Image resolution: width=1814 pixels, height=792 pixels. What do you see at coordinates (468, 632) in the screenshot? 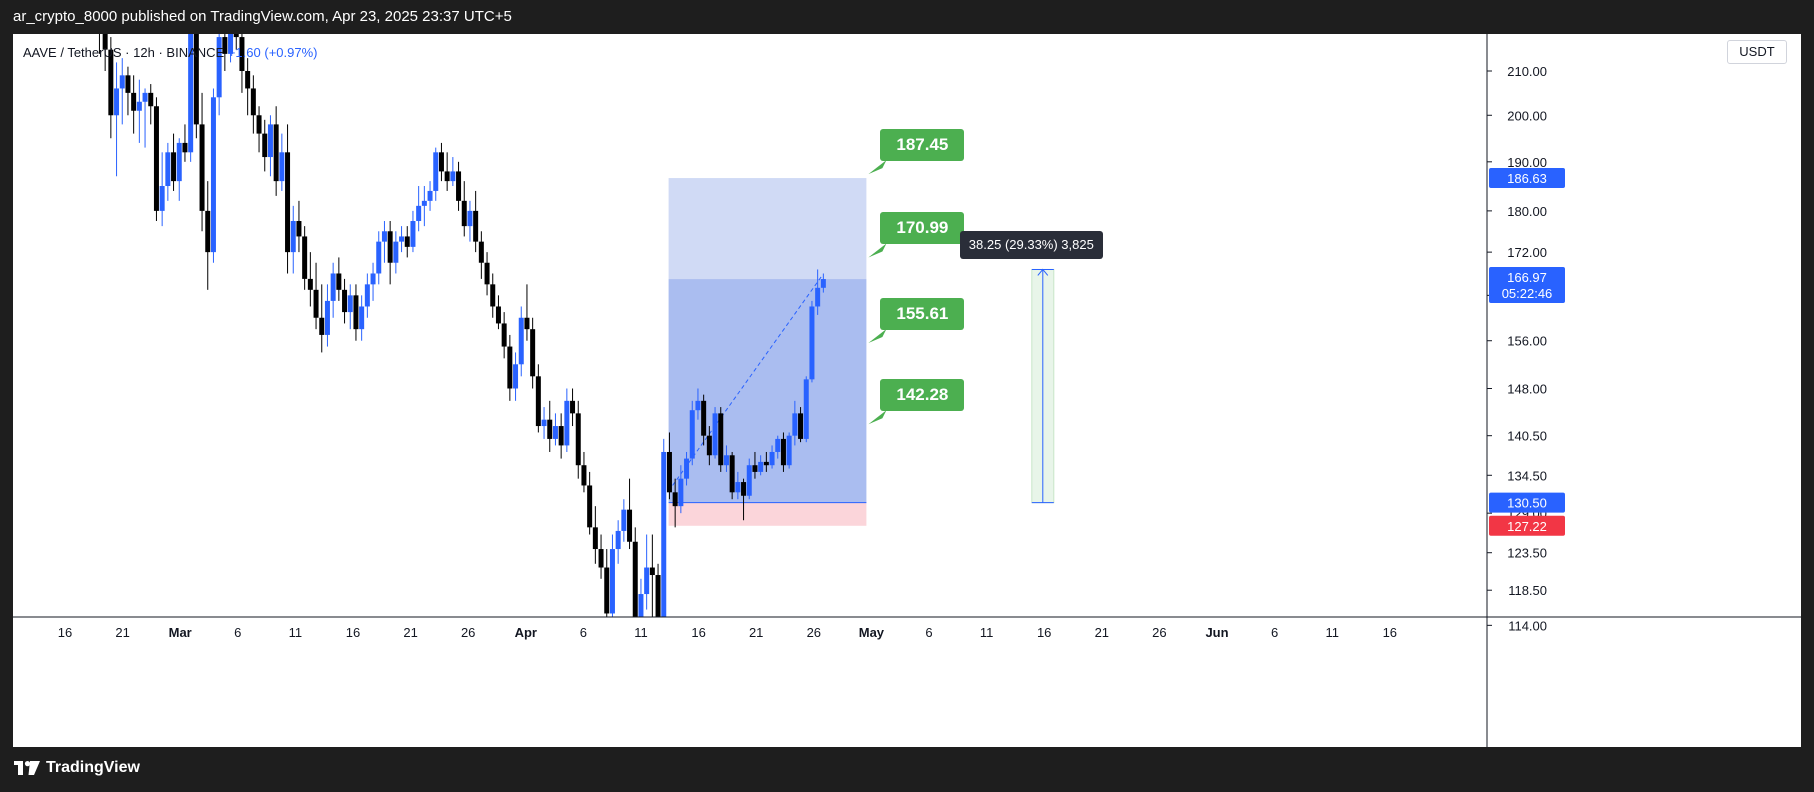
I see `time-tick-label: 26` at bounding box center [468, 632].